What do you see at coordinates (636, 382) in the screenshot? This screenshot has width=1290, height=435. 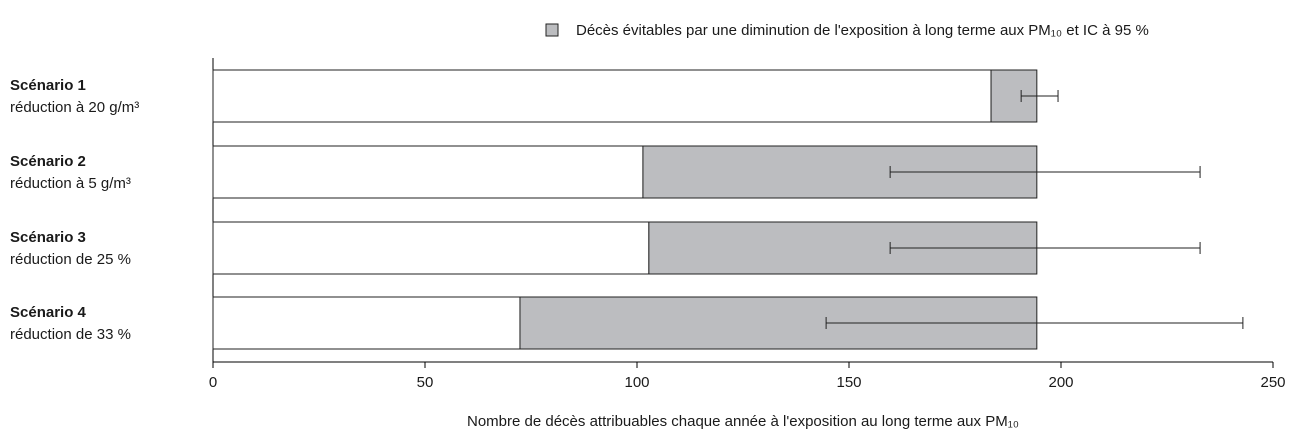 I see `x-tick-label: 100` at bounding box center [636, 382].